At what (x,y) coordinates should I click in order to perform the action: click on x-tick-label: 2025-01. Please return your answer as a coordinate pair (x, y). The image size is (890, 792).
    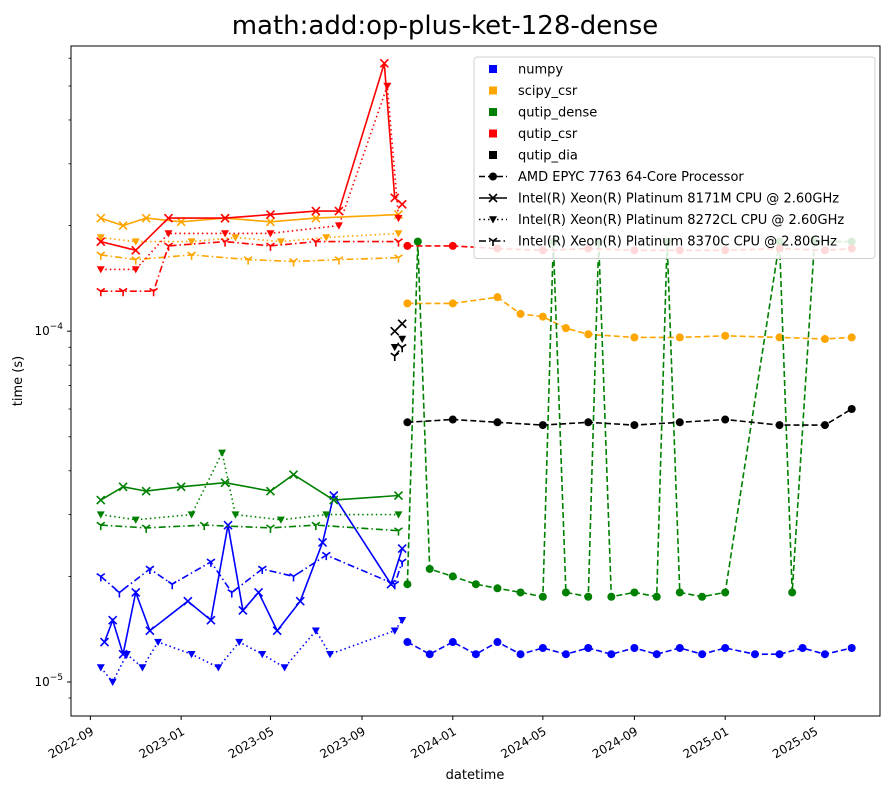
    Looking at the image, I should click on (706, 742).